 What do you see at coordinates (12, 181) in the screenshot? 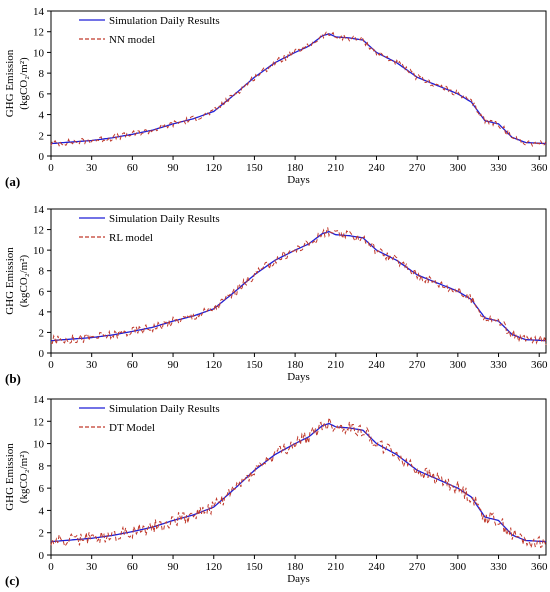
I see `panel-label: (a)` at bounding box center [12, 181].